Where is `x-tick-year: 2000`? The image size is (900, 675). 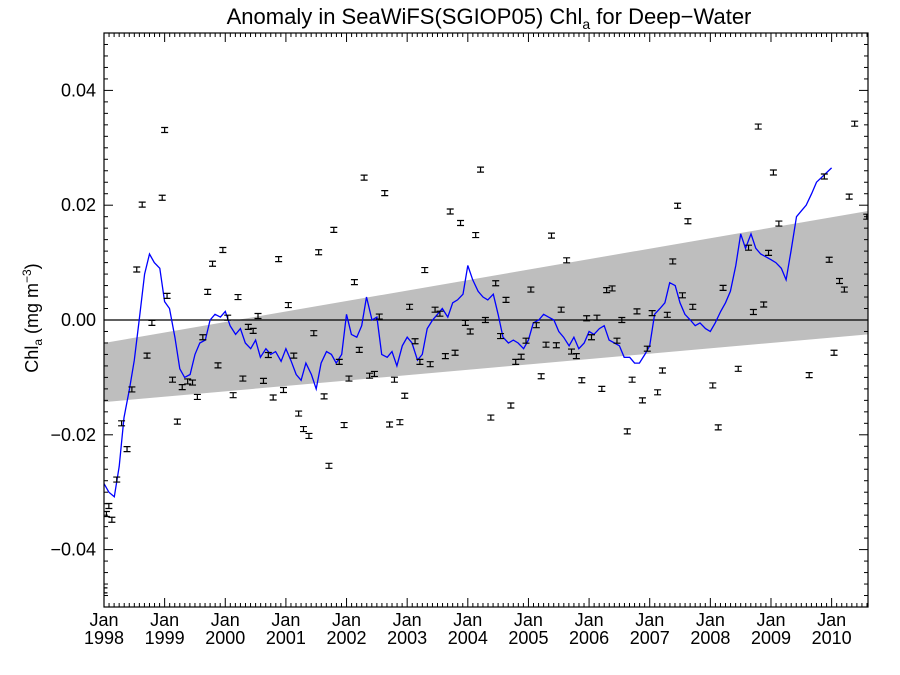
x-tick-year: 2000 is located at coordinates (225, 638).